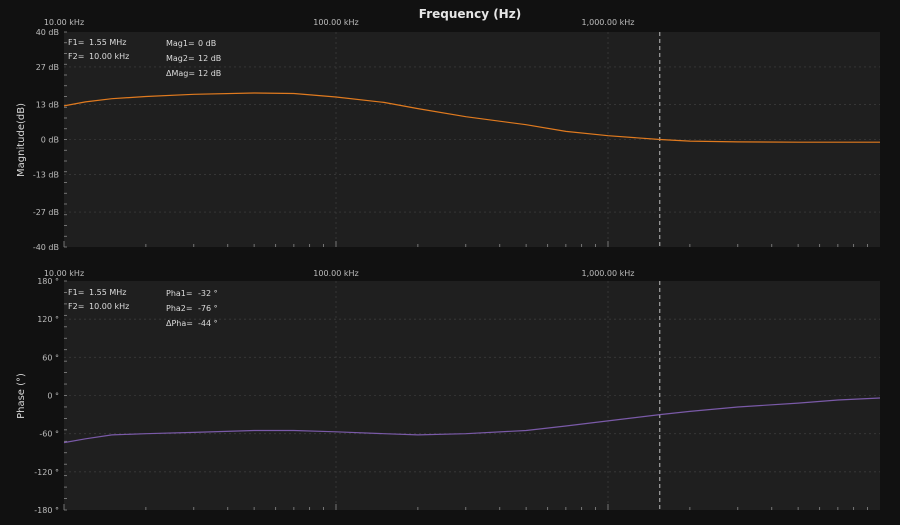  I want to click on y-tick-label: 40 dB, so click(47, 32).